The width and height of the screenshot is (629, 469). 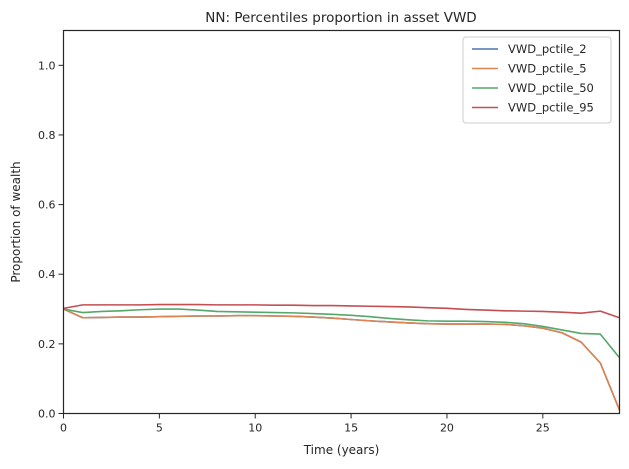 I want to click on y-tick-label: 0.4, so click(x=47, y=274).